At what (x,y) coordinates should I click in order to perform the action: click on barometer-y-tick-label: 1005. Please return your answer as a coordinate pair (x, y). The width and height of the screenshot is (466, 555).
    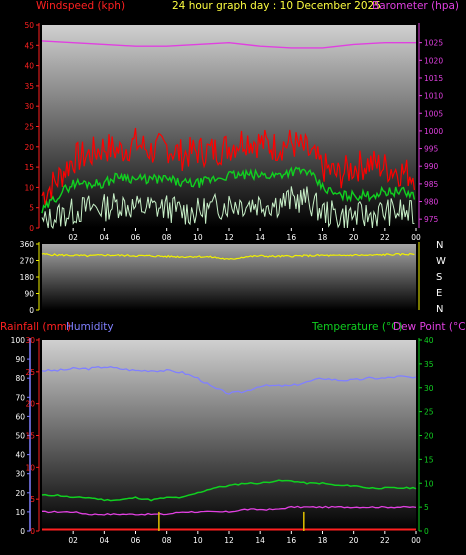
    Looking at the image, I should click on (433, 113).